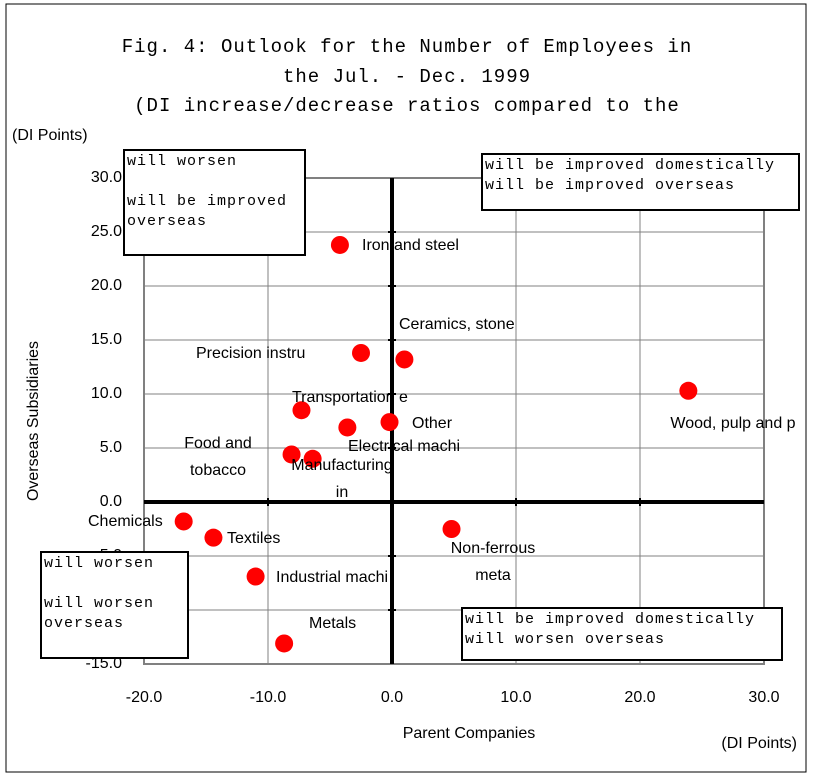 This screenshot has height=778, width=814. What do you see at coordinates (254, 538) in the screenshot?
I see `point-label: Textiles` at bounding box center [254, 538].